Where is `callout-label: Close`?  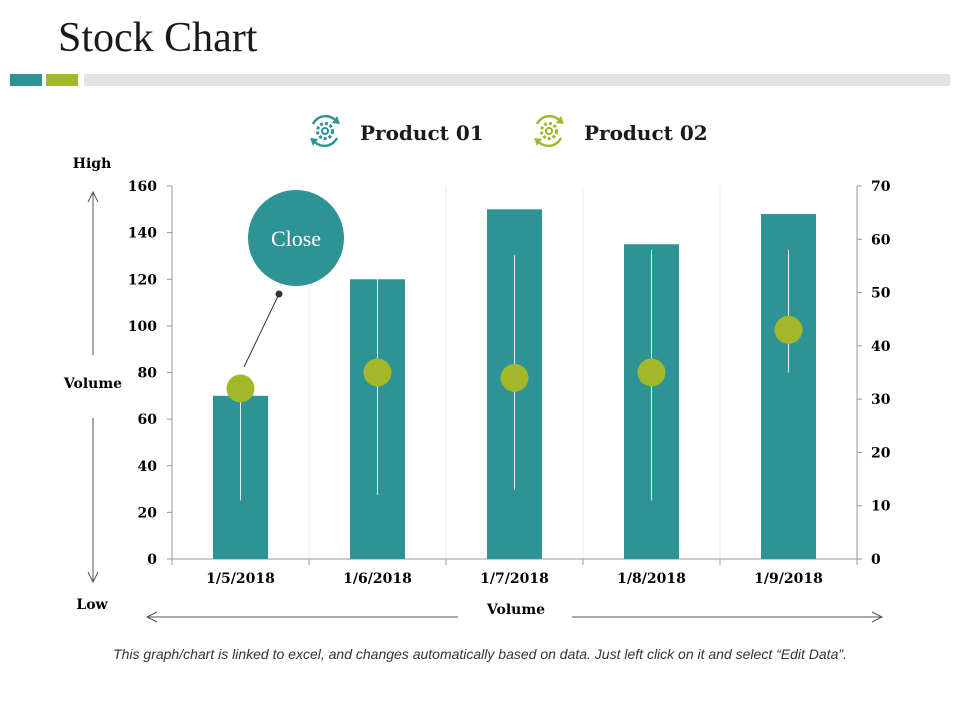 callout-label: Close is located at coordinates (296, 238).